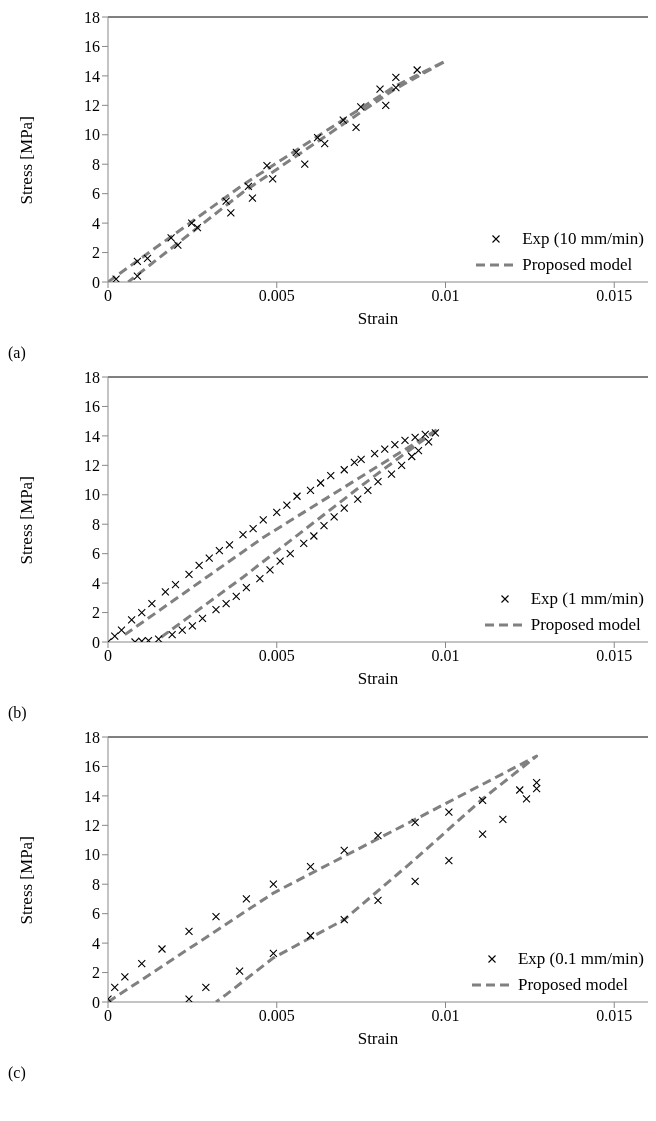 The image size is (656, 1121). What do you see at coordinates (583, 239) in the screenshot?
I see `legend-label: Exp (10 mm/min)` at bounding box center [583, 239].